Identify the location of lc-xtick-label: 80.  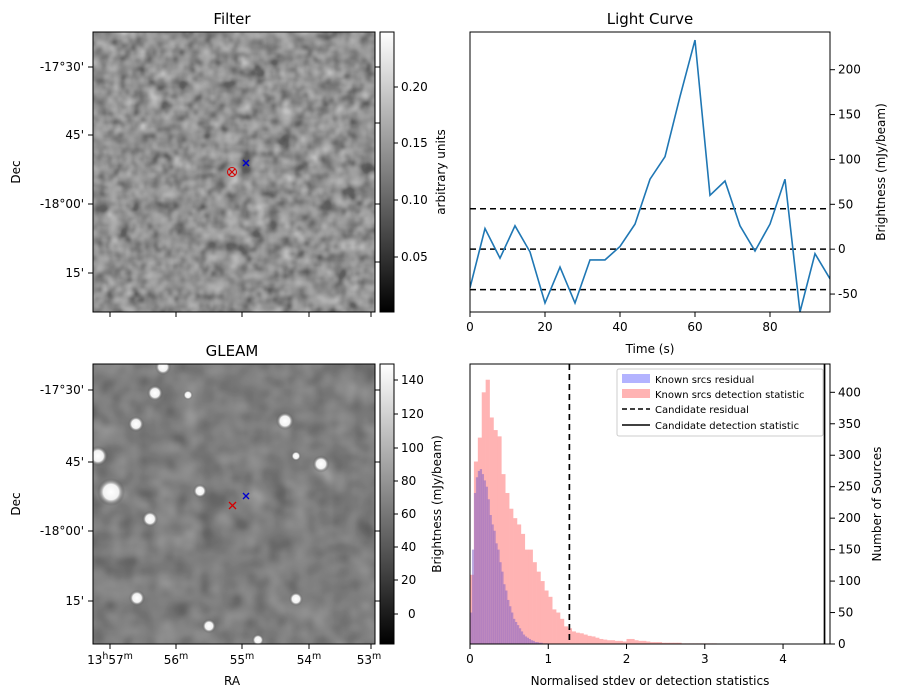
(769, 327).